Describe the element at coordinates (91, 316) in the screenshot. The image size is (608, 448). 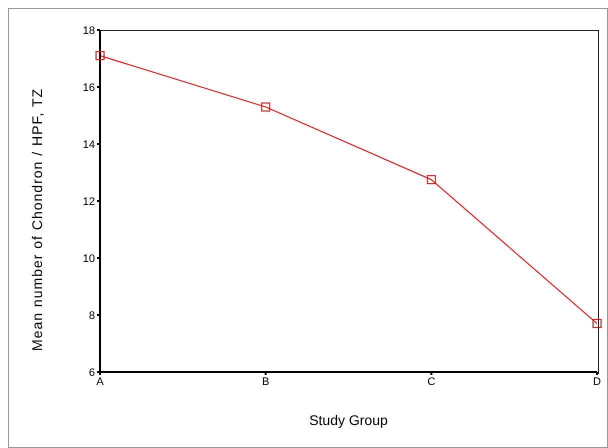
I see `y-tick-label: 8` at that location.